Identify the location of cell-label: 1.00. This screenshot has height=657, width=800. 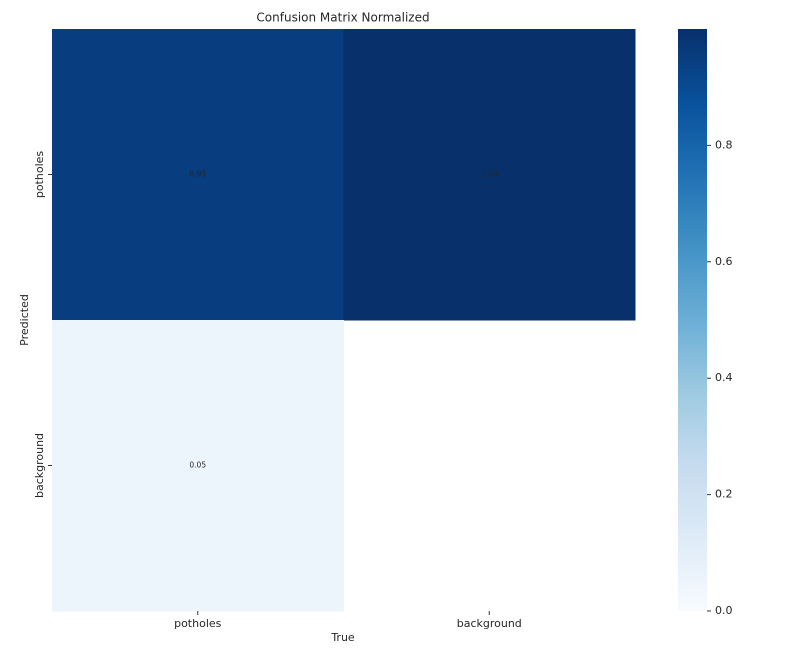
(489, 174).